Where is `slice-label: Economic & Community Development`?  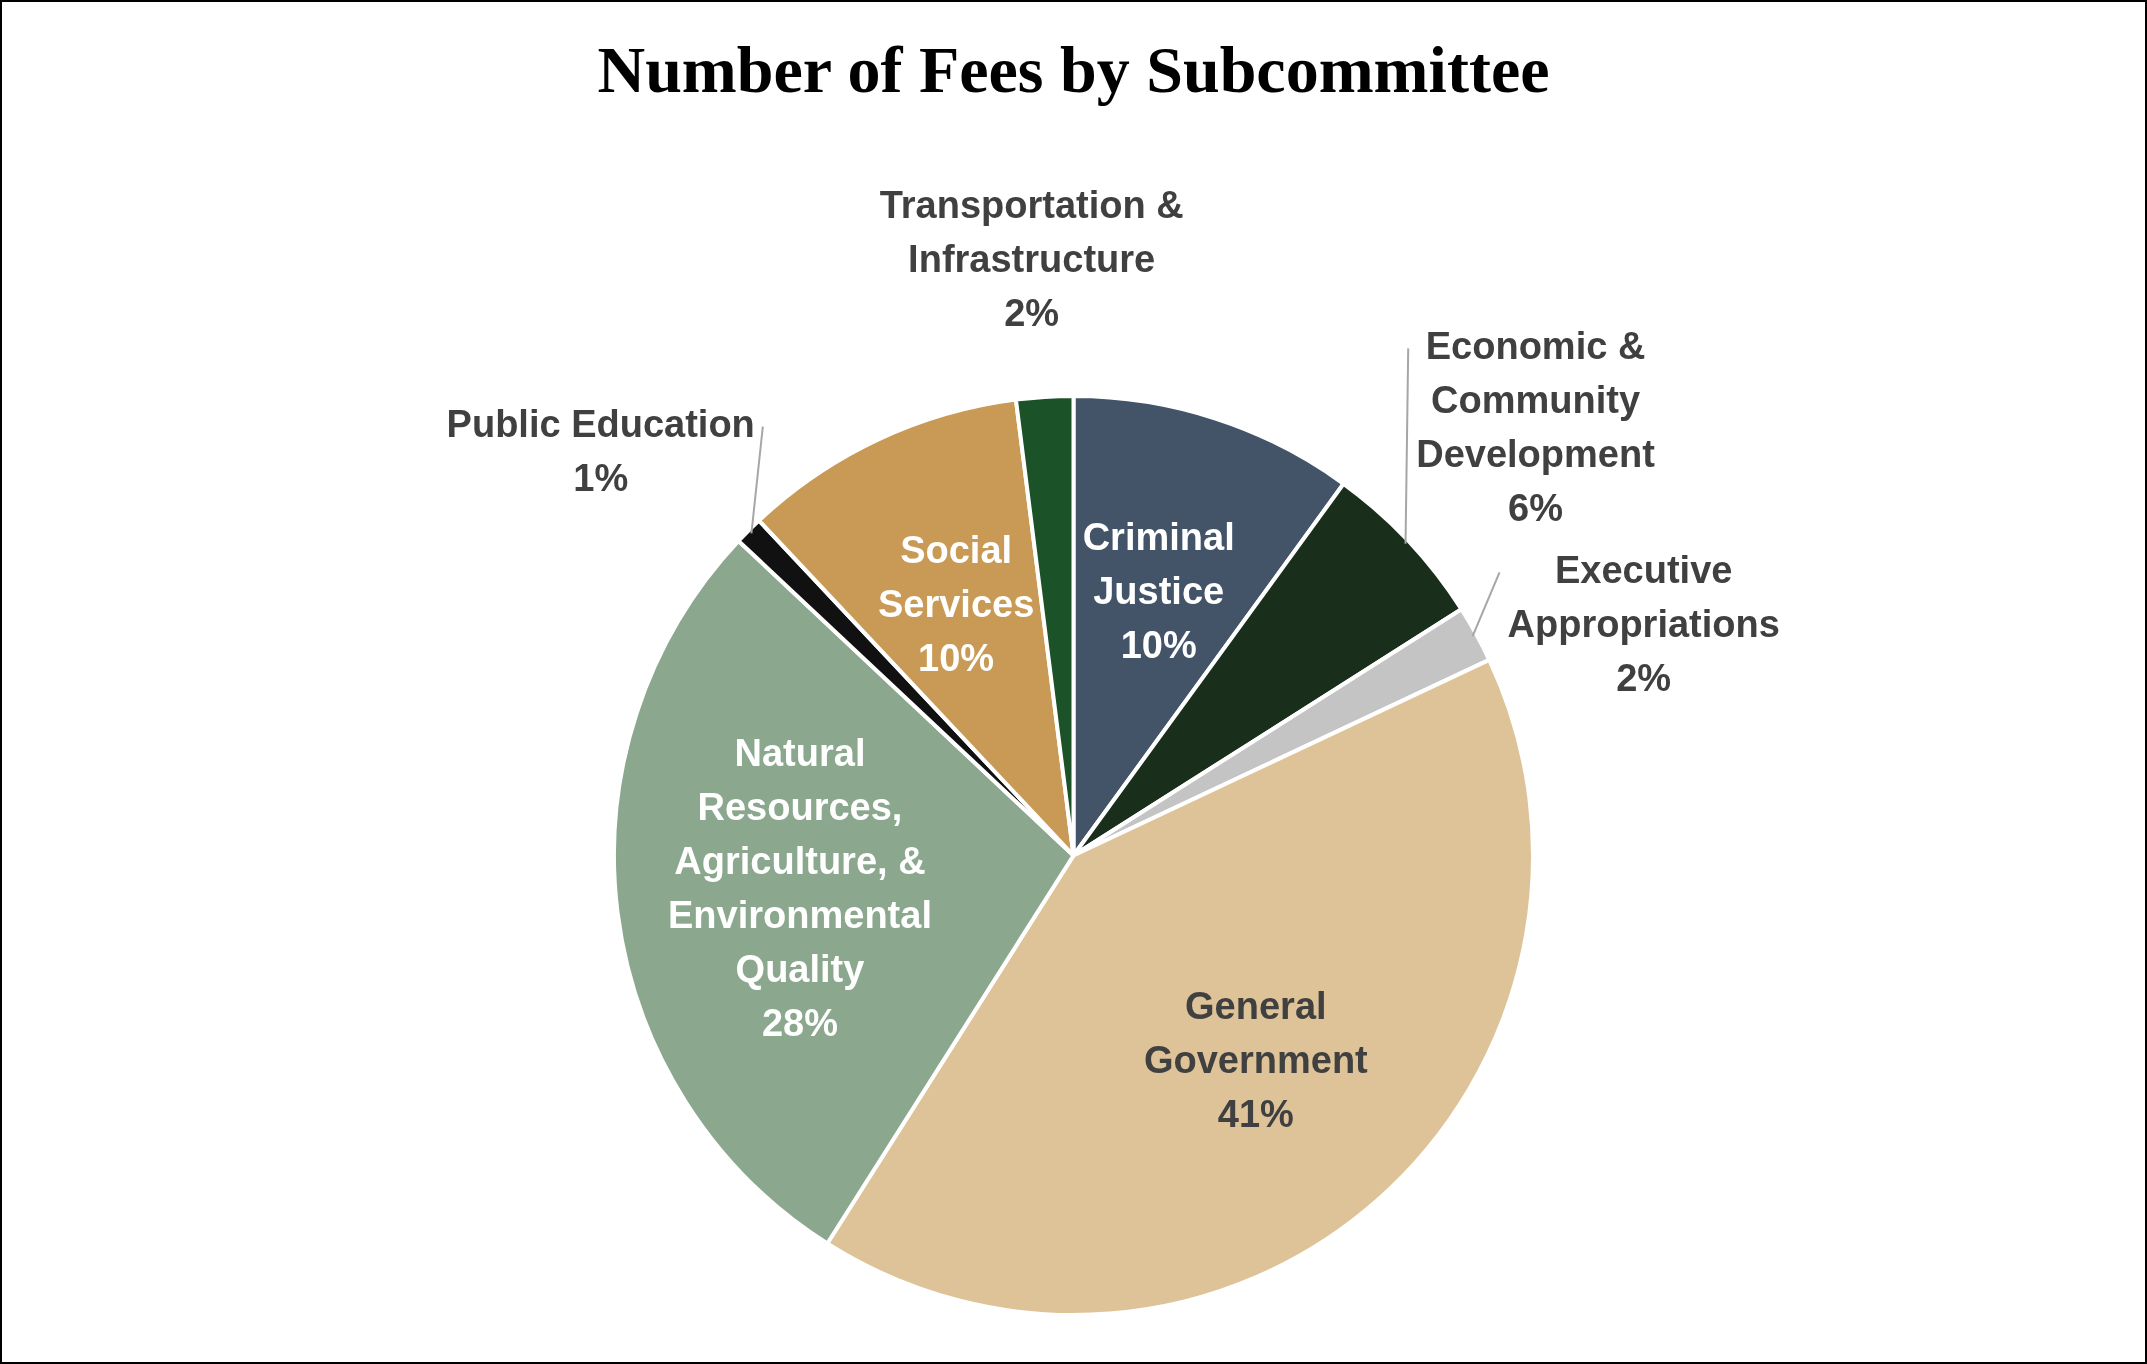
slice-label: Economic & Community Development is located at coordinates (1536, 399).